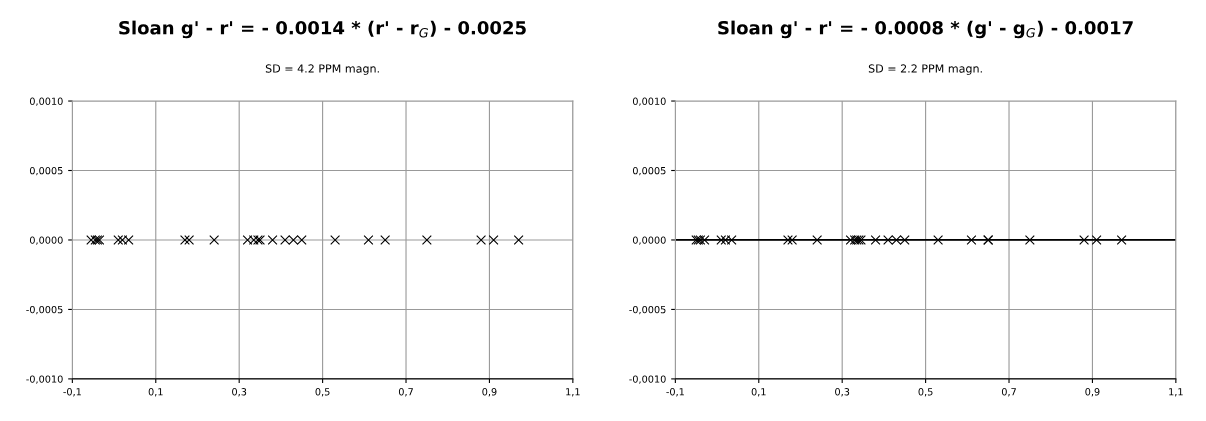 This screenshot has width=1206, height=421. What do you see at coordinates (322, 29) in the screenshot?
I see `chart-title: Sloan g' - r' = - 0.0014 * (r' - r$_{G}$) - 0.0025` at bounding box center [322, 29].